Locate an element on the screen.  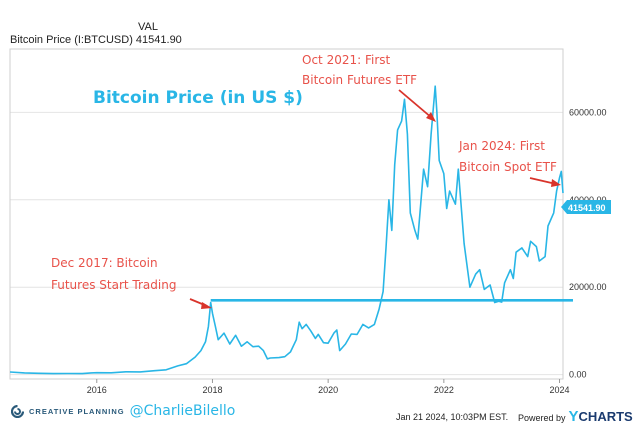
oct2021-arrowhead is located at coordinates (431, 117).